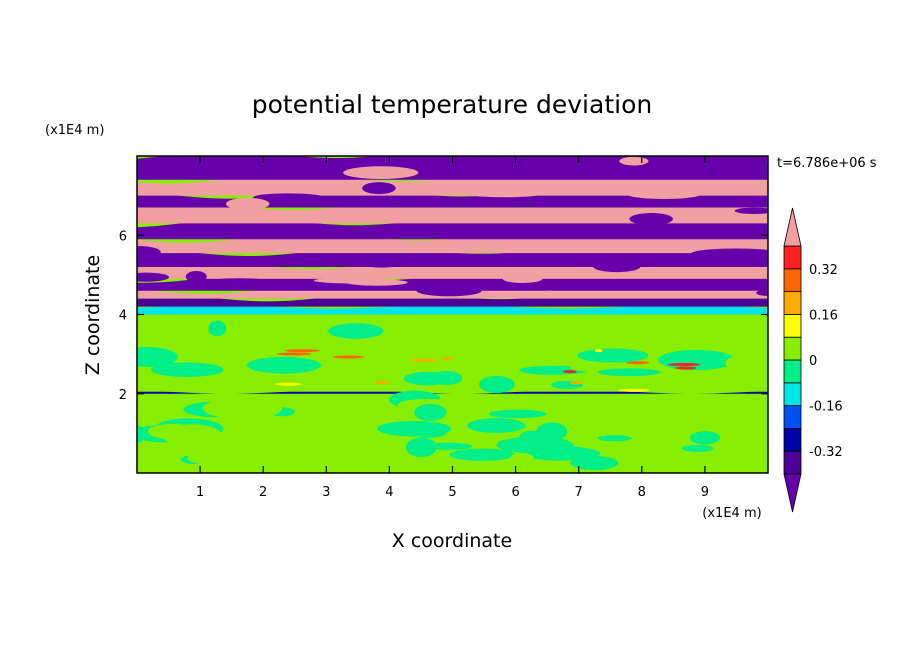  I want to click on colorbar-tick-label: 0.16, so click(823, 315).